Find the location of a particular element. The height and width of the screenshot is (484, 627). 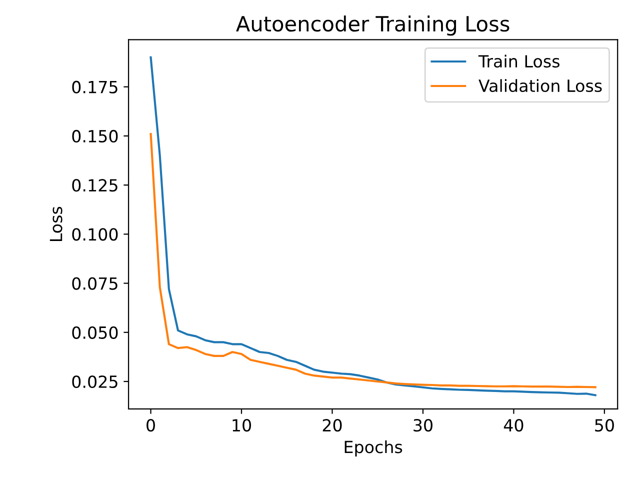

y-tick-label: 0.150 is located at coordinates (95, 136).